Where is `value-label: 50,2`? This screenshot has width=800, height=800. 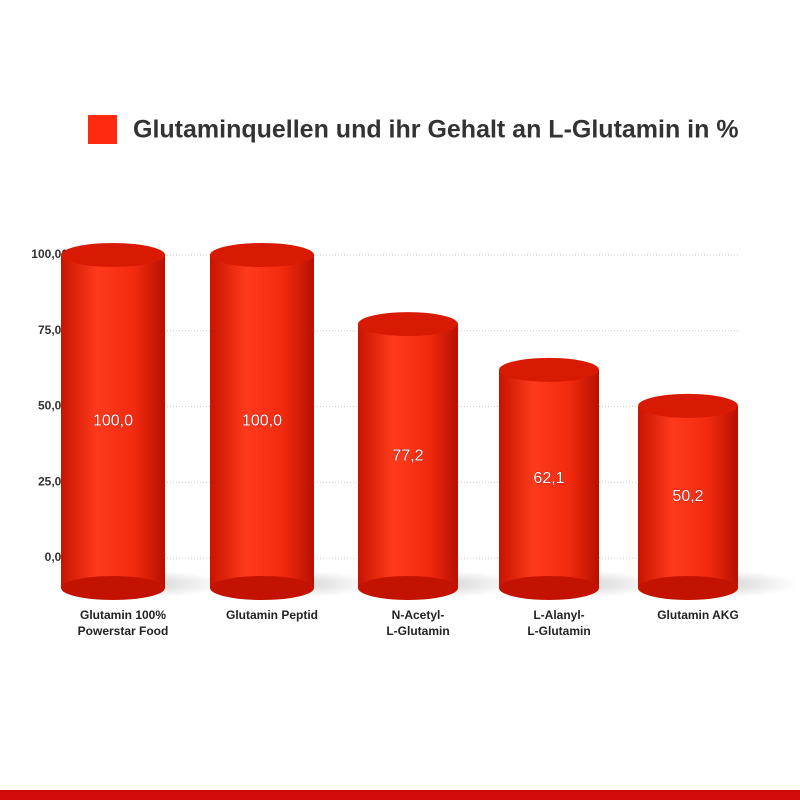 value-label: 50,2 is located at coordinates (687, 496).